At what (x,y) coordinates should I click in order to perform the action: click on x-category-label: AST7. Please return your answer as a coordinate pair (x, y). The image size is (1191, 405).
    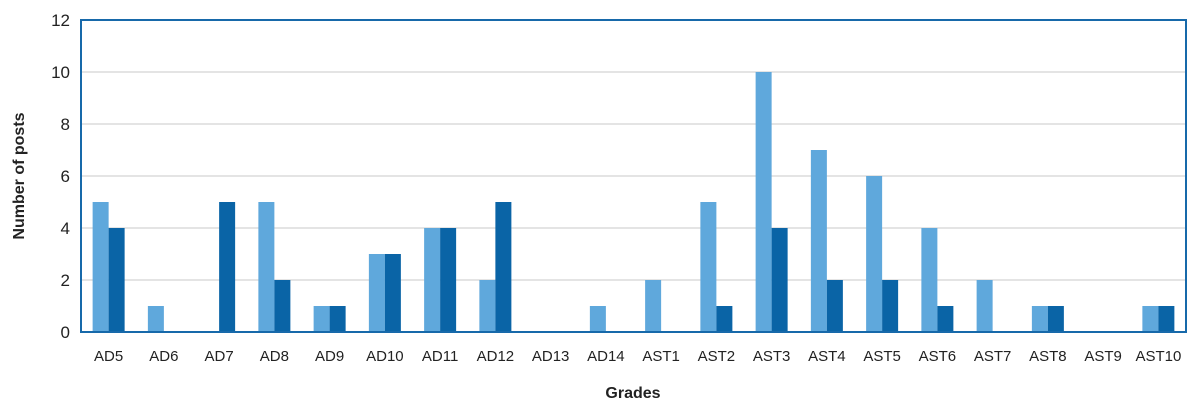
    Looking at the image, I should click on (993, 356).